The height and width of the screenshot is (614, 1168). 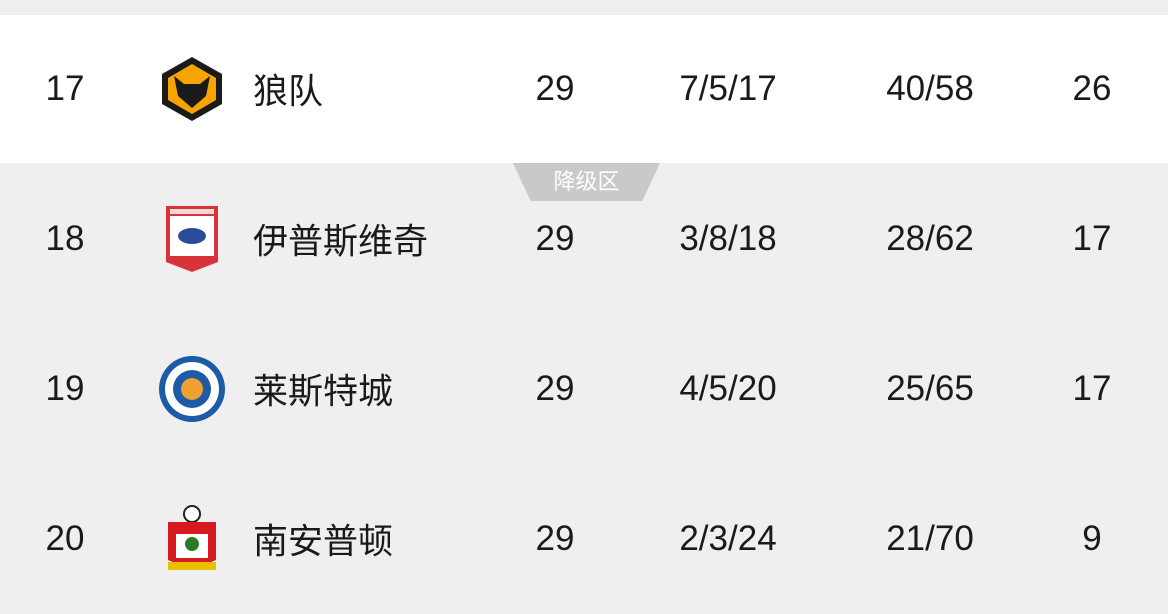 What do you see at coordinates (65, 238) in the screenshot?
I see `rank: 18` at bounding box center [65, 238].